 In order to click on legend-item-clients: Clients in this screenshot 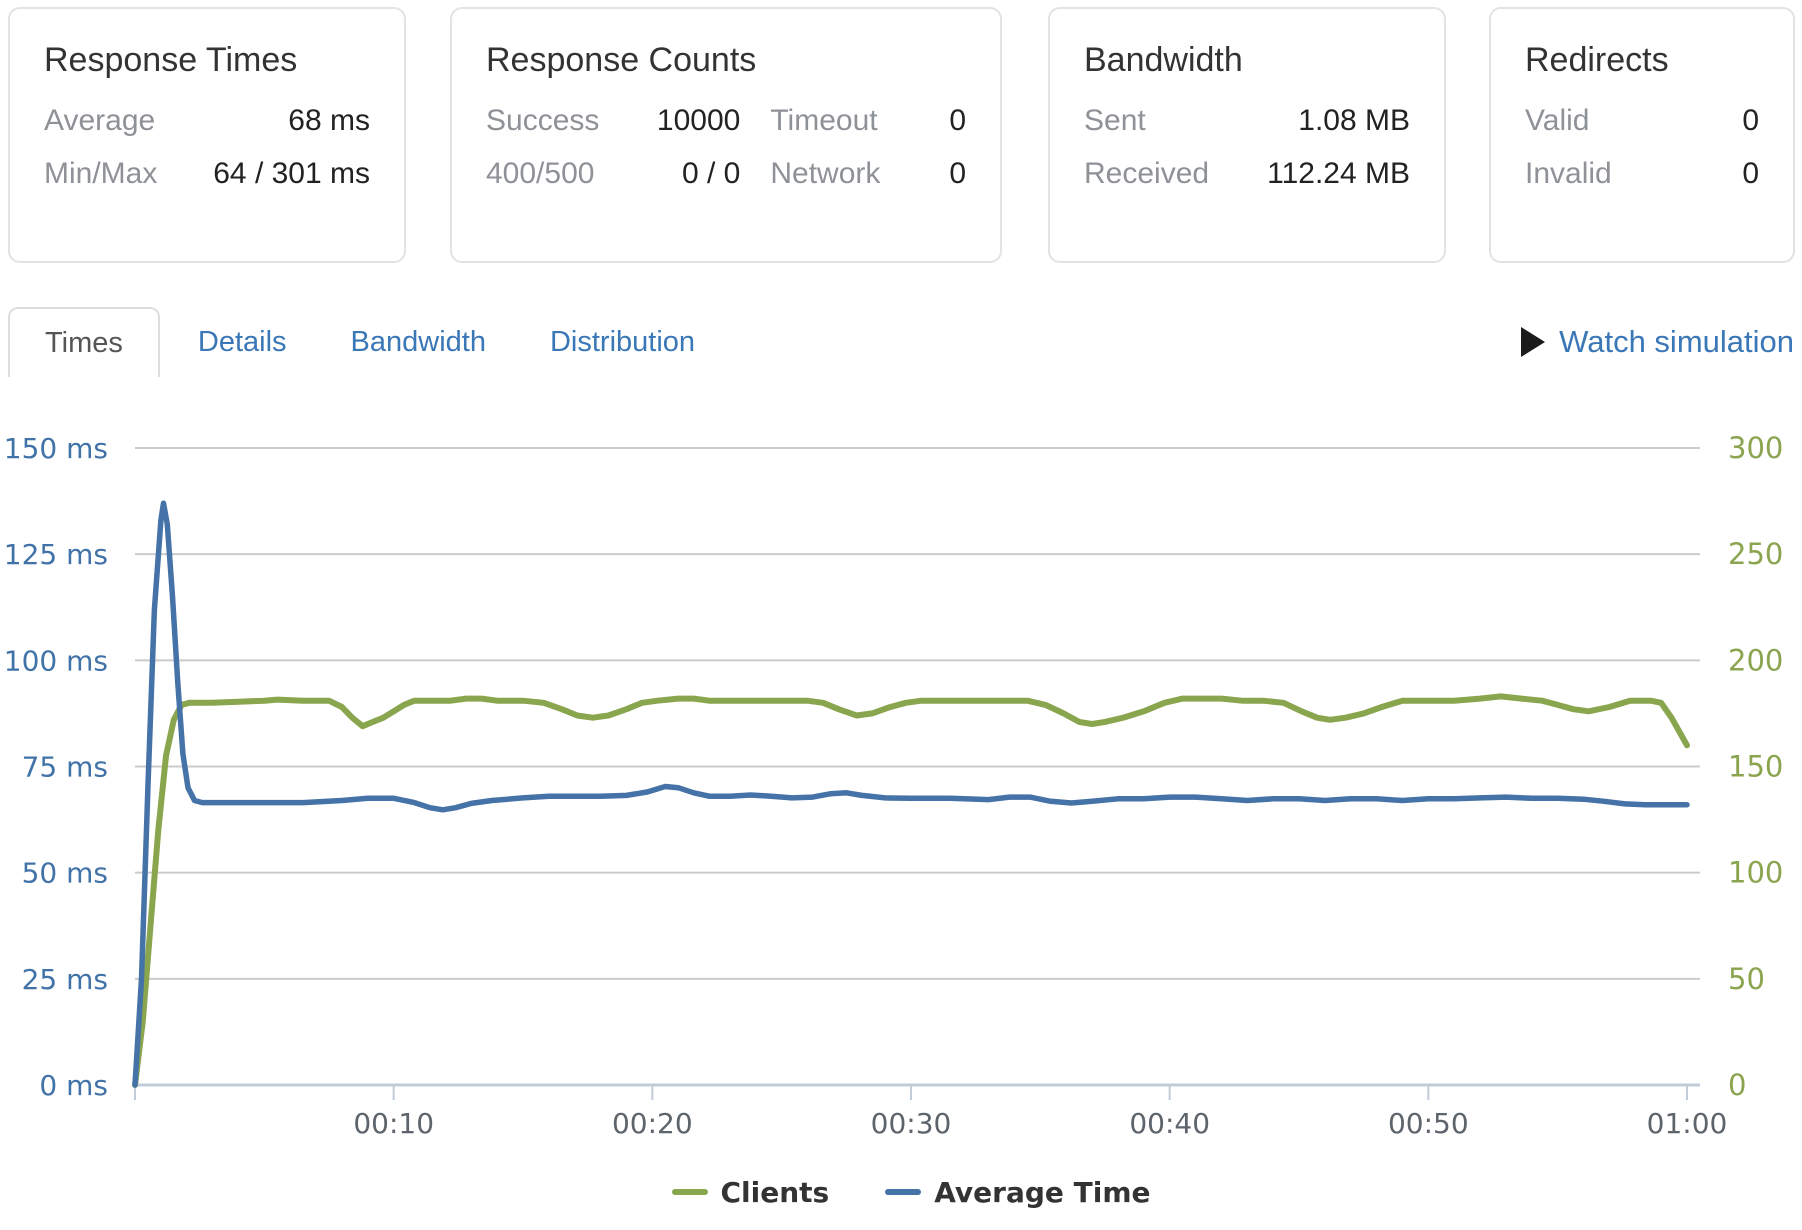, I will do `click(750, 1192)`.